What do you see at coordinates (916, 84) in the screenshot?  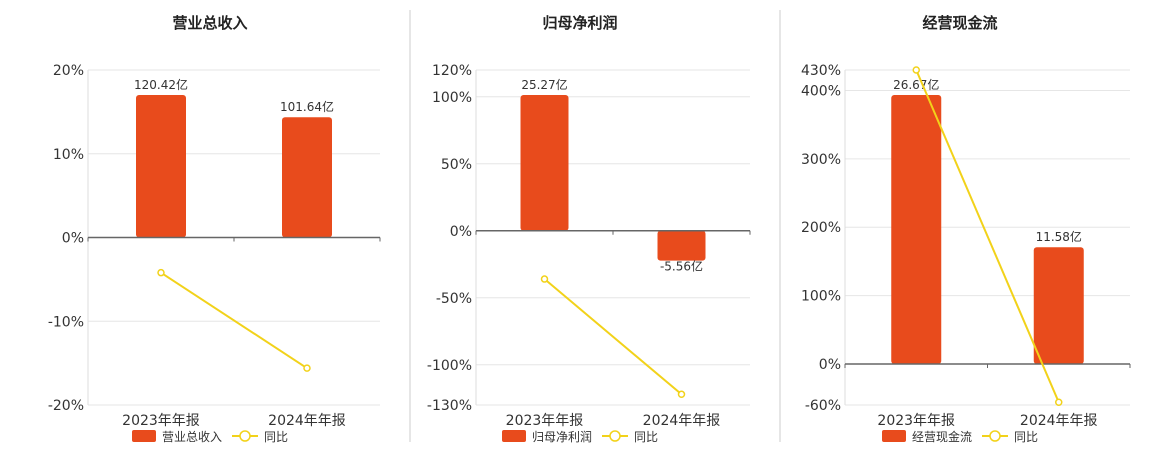 I see `bar-data-label: 26.67亿` at bounding box center [916, 84].